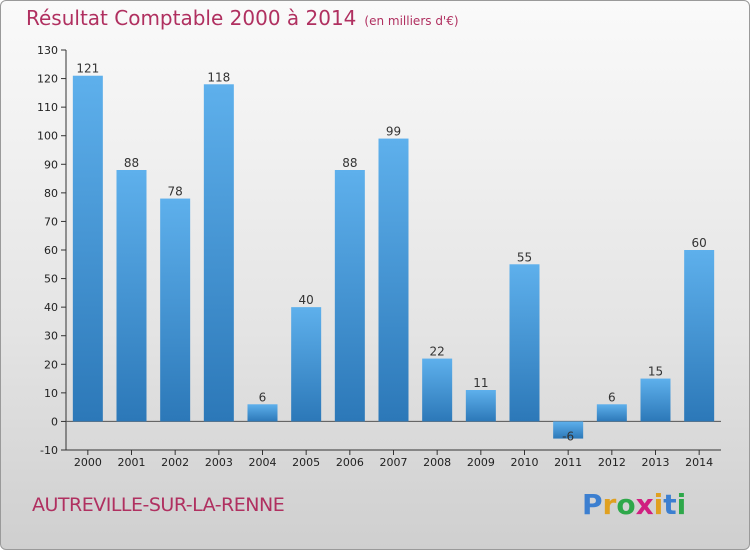 This screenshot has width=750, height=550. What do you see at coordinates (47, 79) in the screenshot?
I see `y-tick-label: 120` at bounding box center [47, 79].